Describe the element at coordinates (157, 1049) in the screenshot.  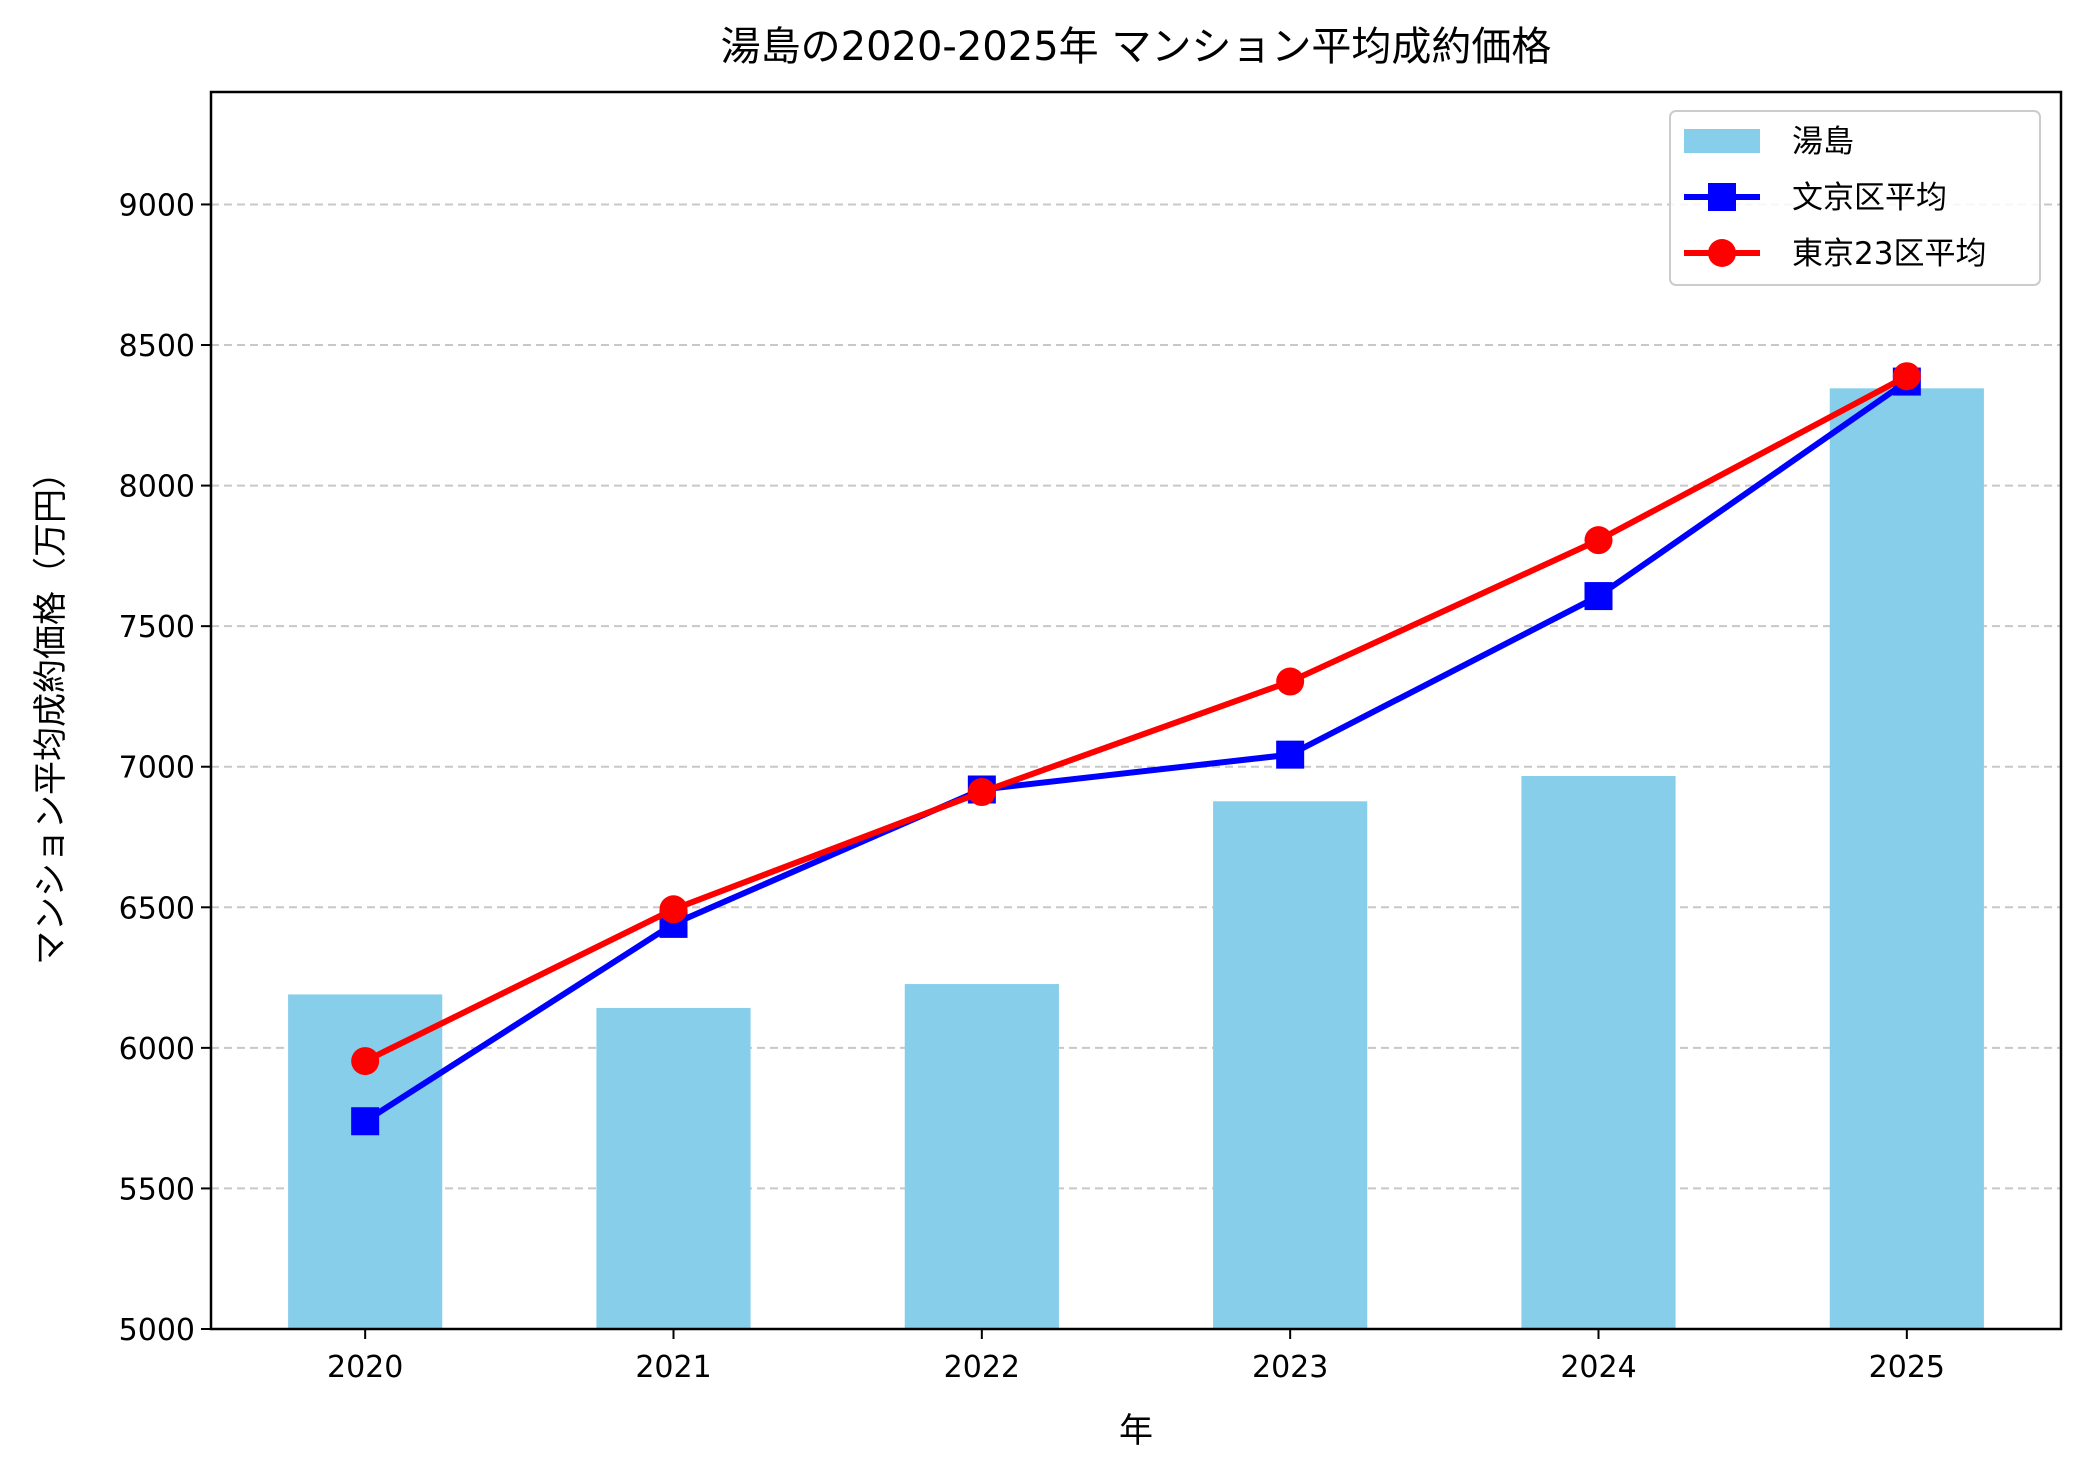
I see `y-tick-label: 6000` at that location.